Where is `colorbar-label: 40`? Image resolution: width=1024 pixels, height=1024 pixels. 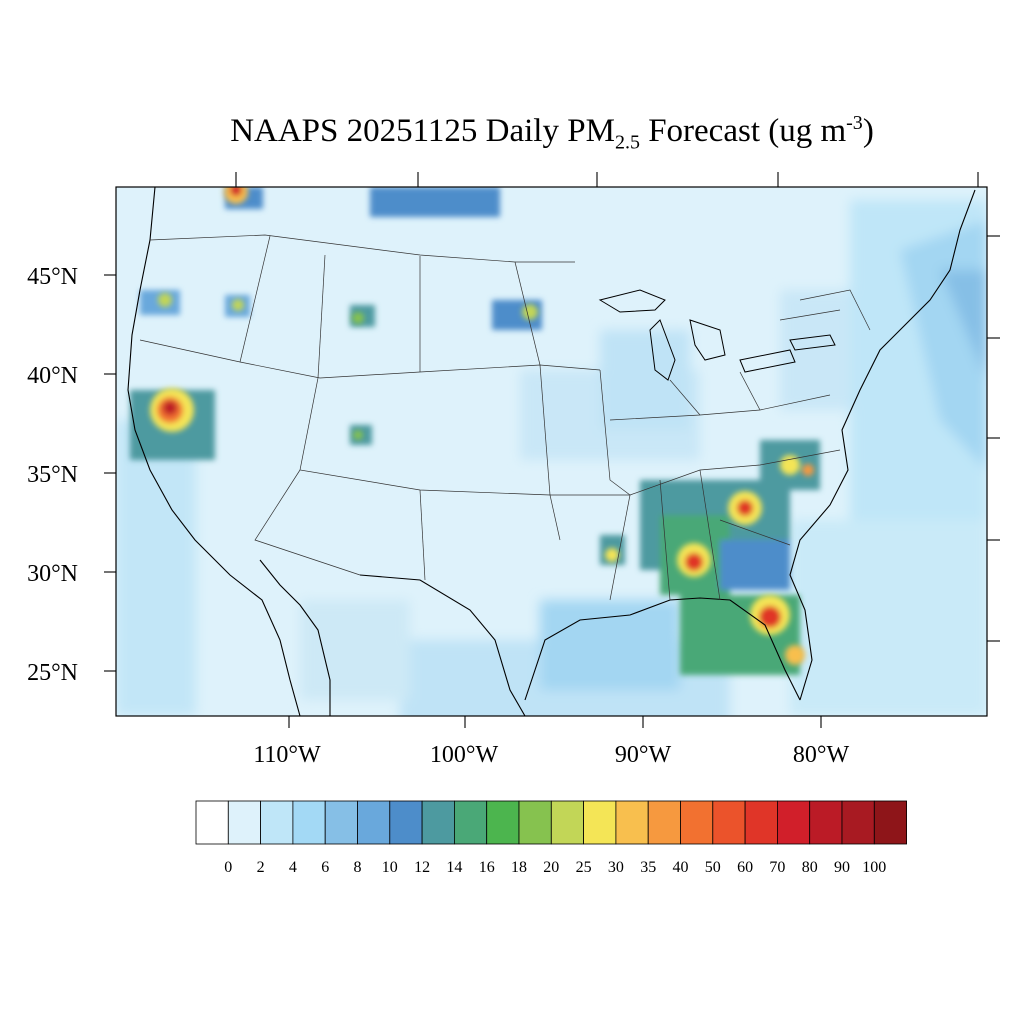
colorbar-label: 40 is located at coordinates (681, 867).